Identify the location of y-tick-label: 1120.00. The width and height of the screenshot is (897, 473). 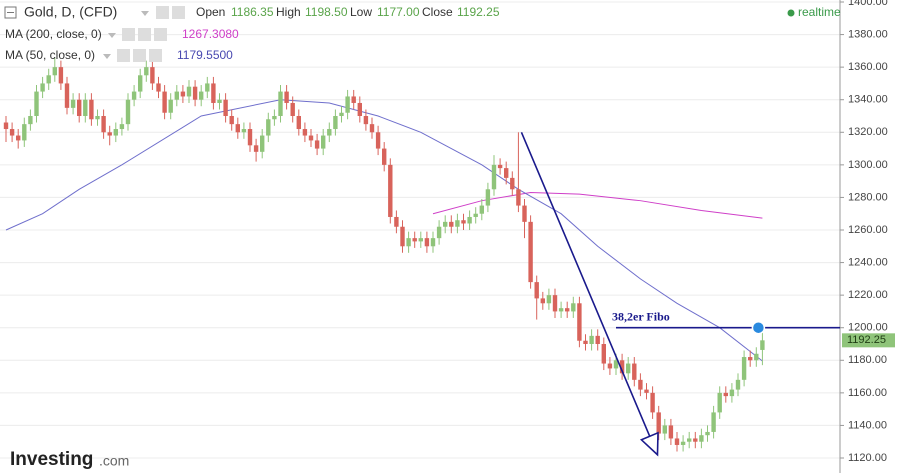
(867, 458).